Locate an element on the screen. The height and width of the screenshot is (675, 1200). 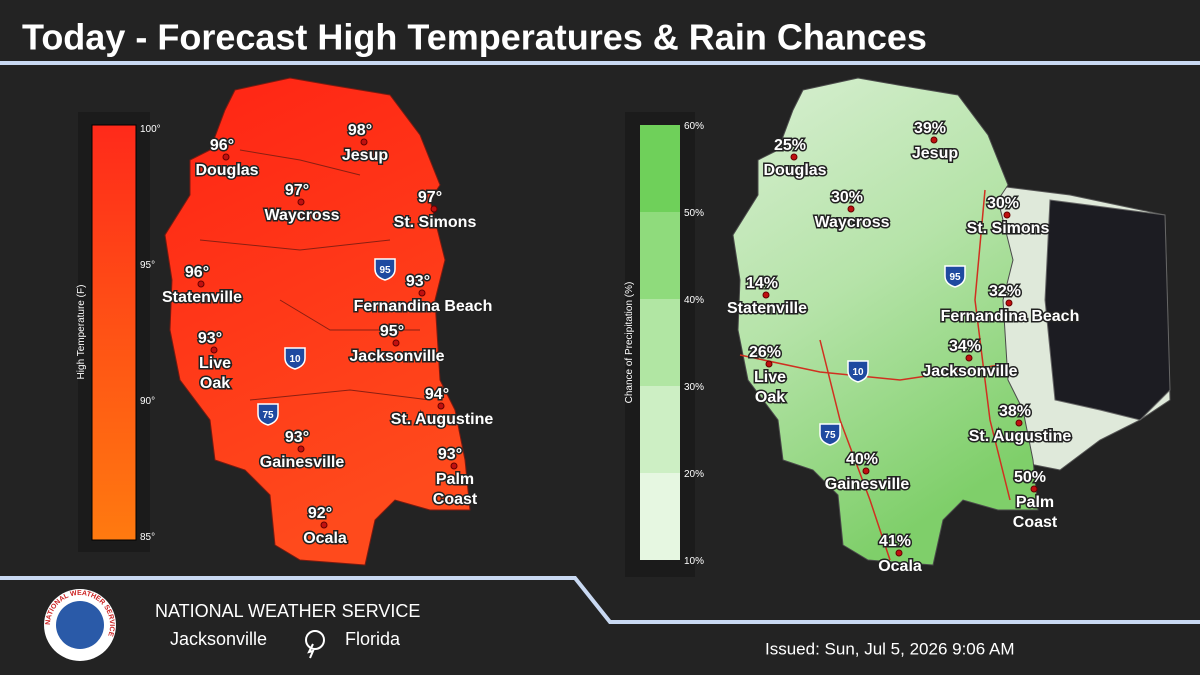
issued-time: Issued: Sun, Jul 5, 2026 9:06 AM is located at coordinates (890, 648).